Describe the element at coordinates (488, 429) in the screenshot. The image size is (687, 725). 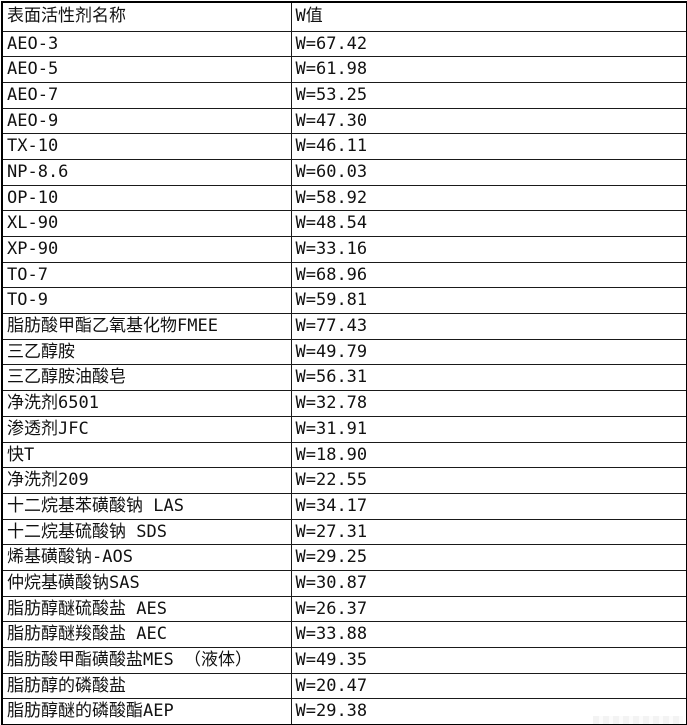
I see `cell-value: W=31.91` at that location.